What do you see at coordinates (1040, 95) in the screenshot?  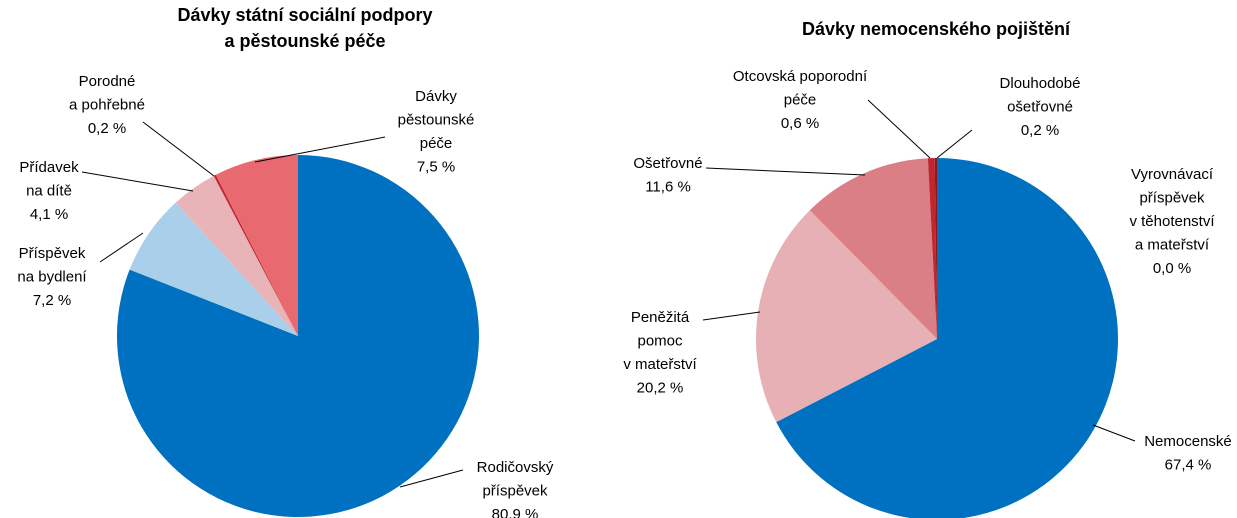 I see `slice-label: Dlouhodobé ošetřovné` at bounding box center [1040, 95].